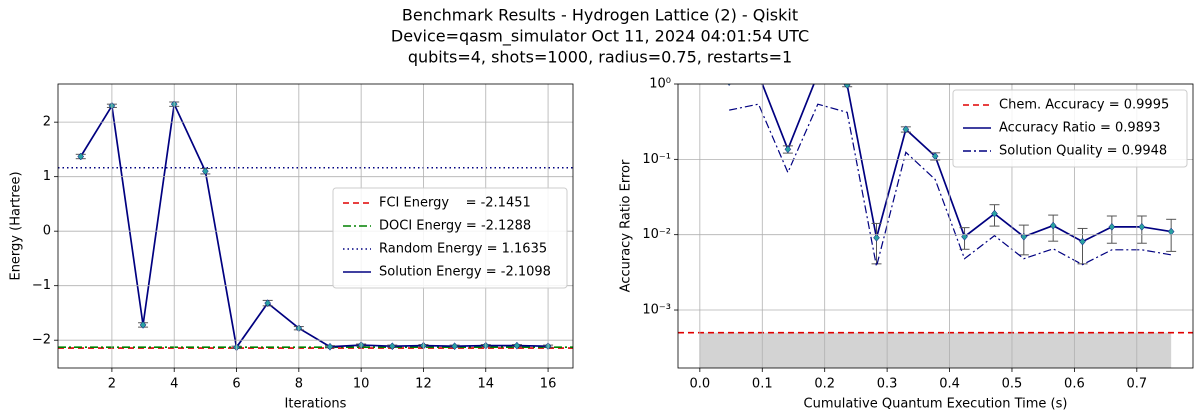  I want to click on x-tick-label: 0.2, so click(824, 384).